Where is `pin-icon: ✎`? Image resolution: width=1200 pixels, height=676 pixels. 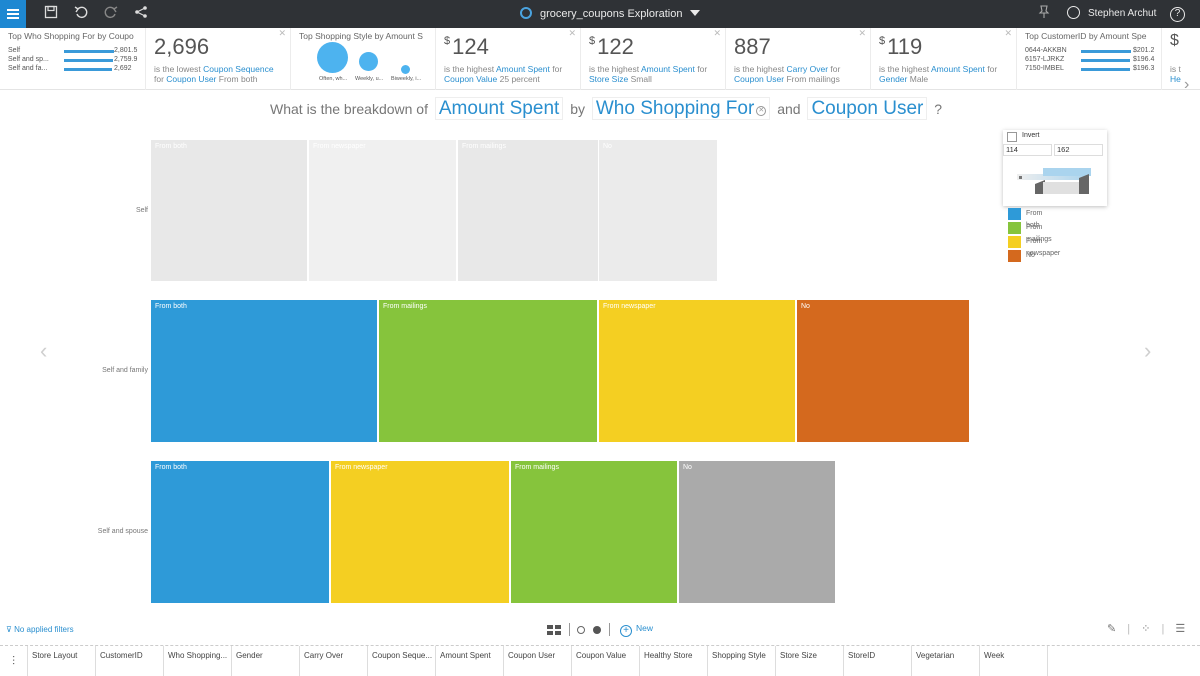
pin-icon: ✎ is located at coordinates (1112, 629).